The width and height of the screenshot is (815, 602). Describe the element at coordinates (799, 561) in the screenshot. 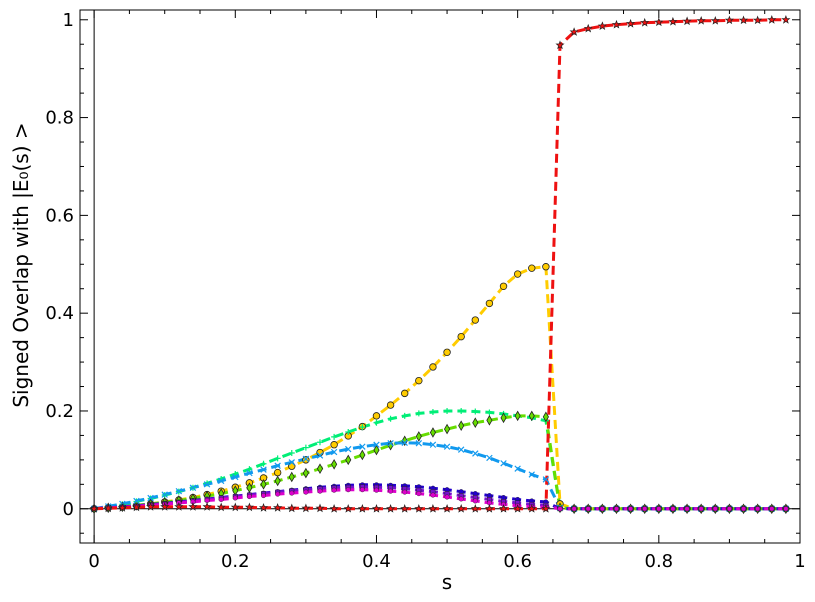

I see `x-tick-label: 1` at that location.